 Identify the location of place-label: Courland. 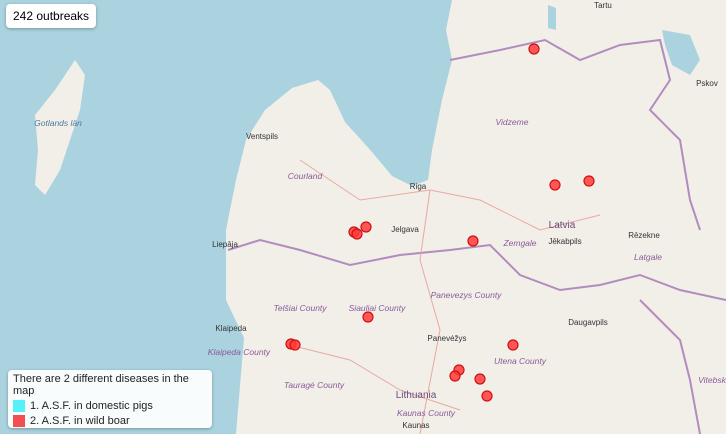
(305, 176).